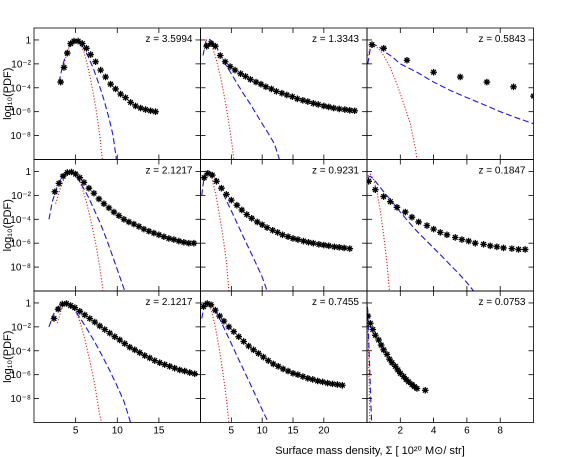  I want to click on x-tick-label: 10, so click(263, 431).